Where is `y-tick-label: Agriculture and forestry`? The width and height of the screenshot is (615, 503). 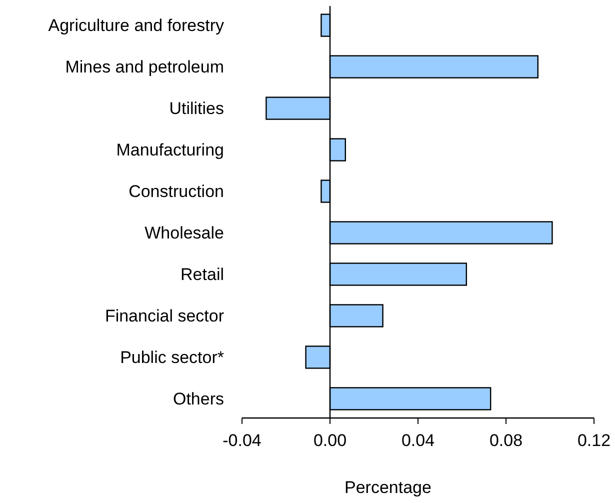 y-tick-label: Agriculture and forestry is located at coordinates (136, 26).